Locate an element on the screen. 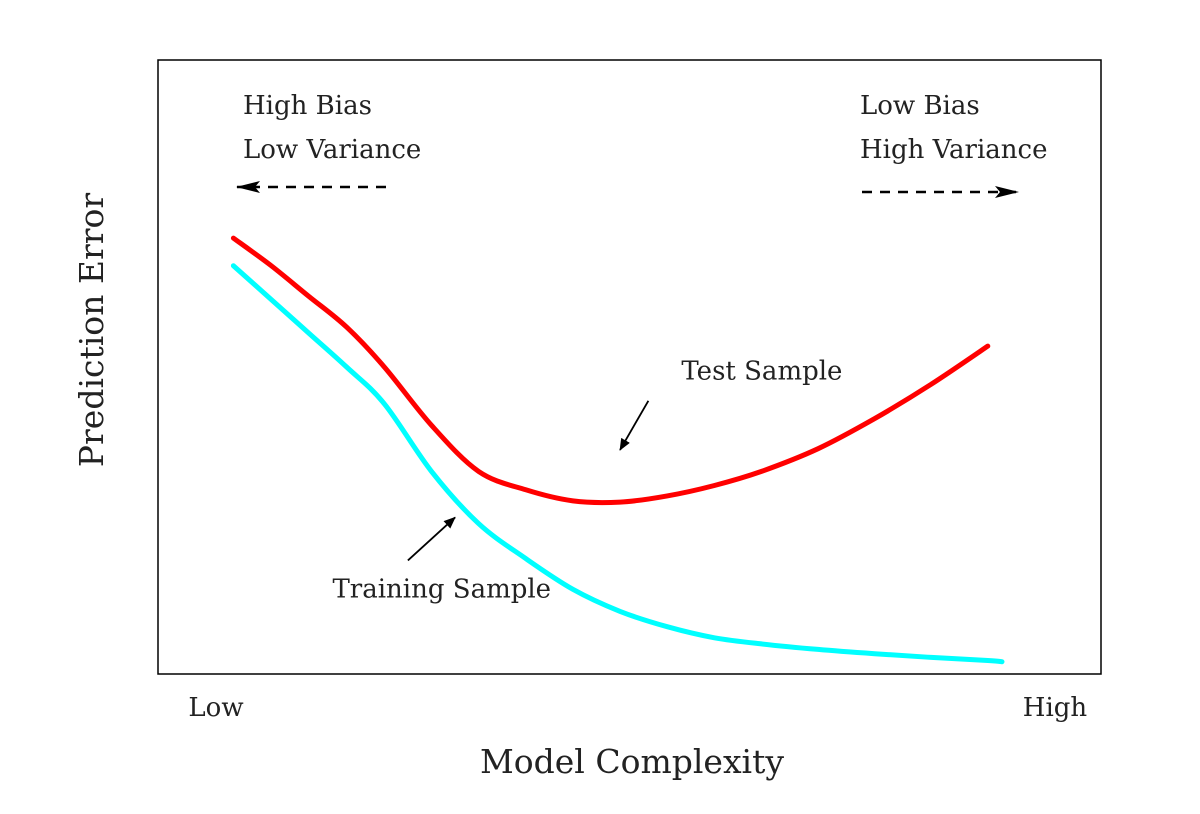 This screenshot has width=1200, height=814. corner-note-left-line2: Low Variance is located at coordinates (332, 150).